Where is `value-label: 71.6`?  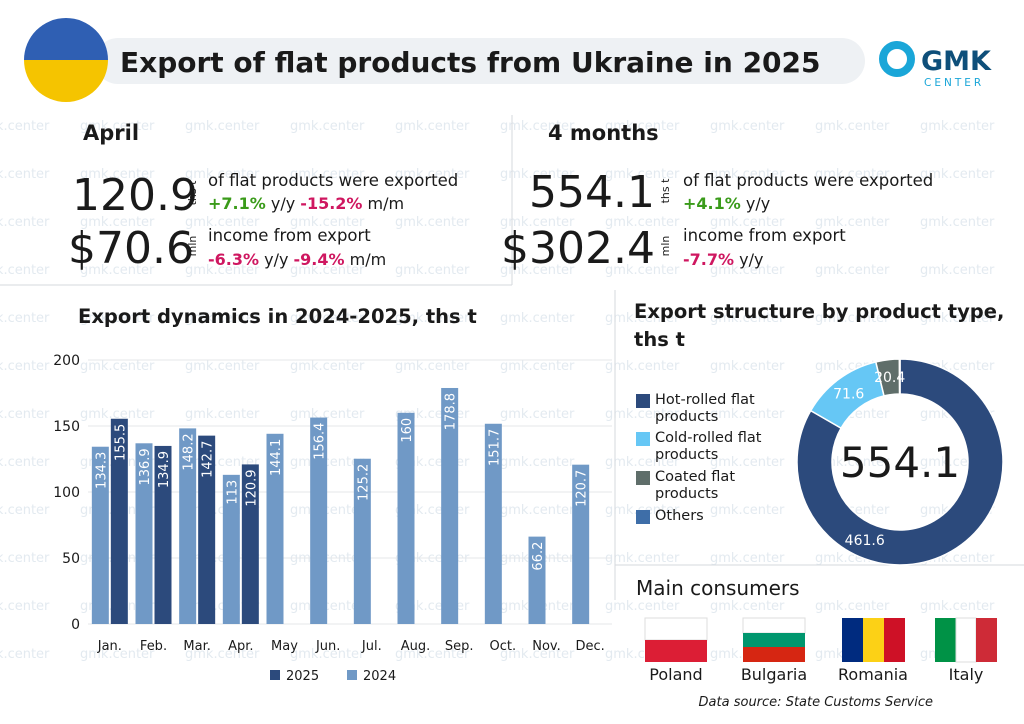
value-label: 71.6 is located at coordinates (848, 395).